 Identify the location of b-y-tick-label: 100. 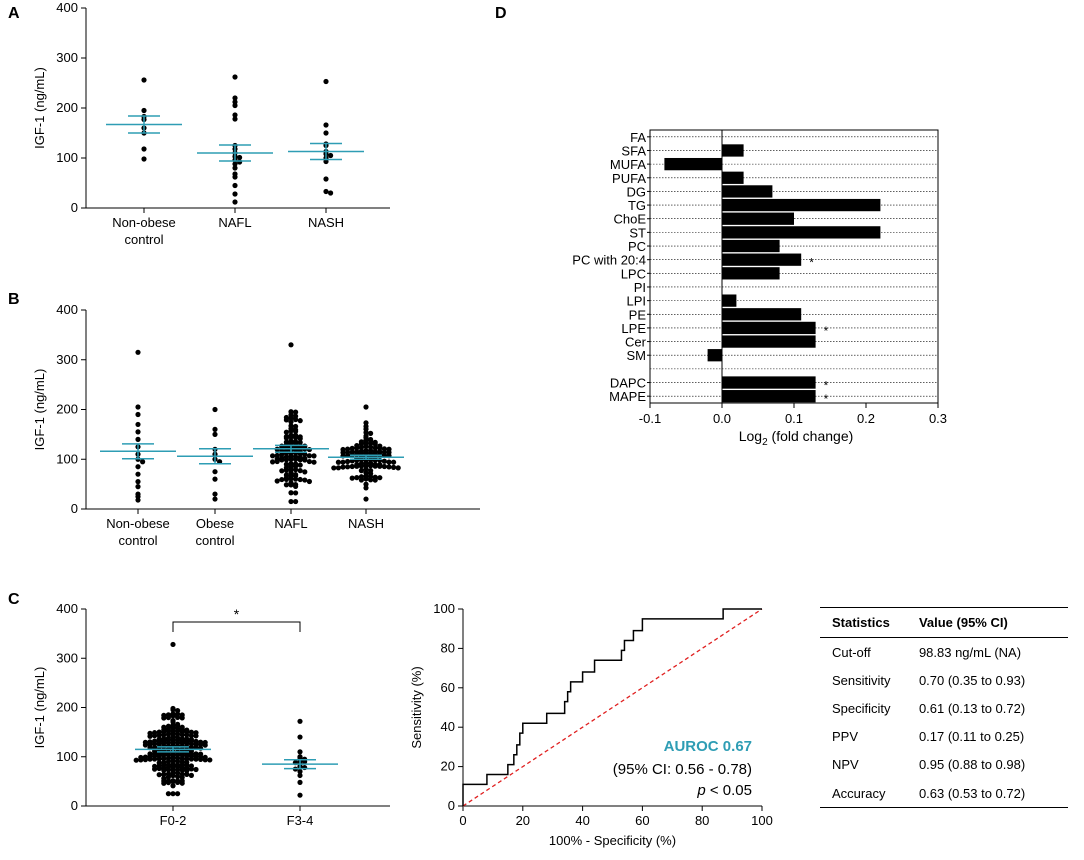
(67, 458).